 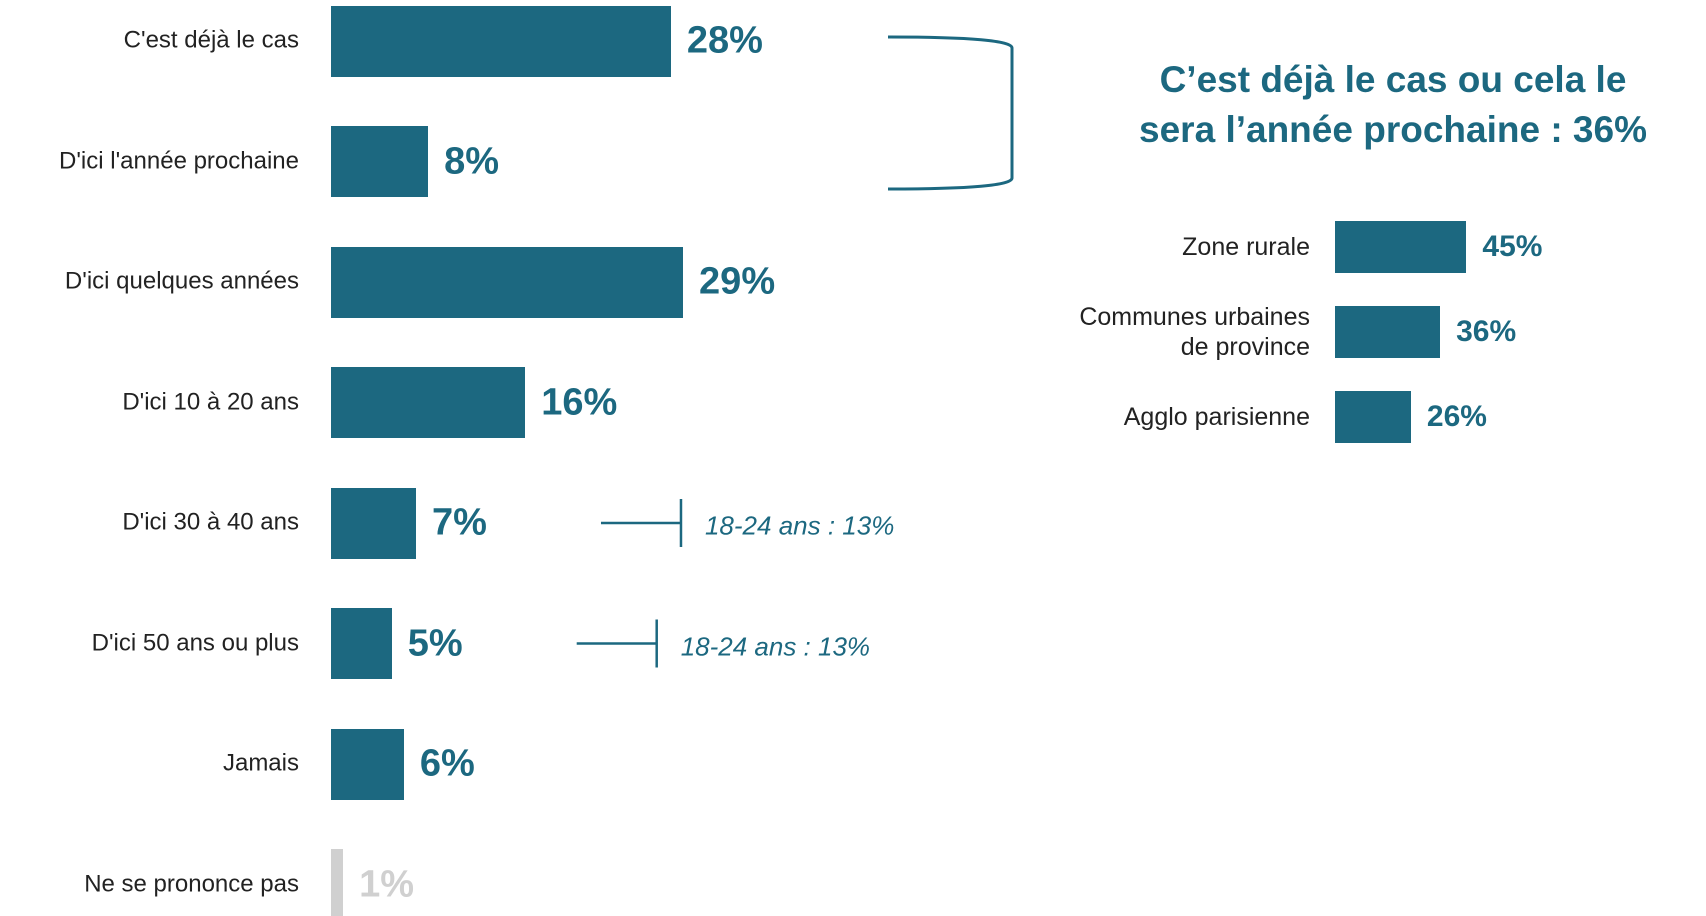 What do you see at coordinates (1246, 247) in the screenshot?
I see `category-label: Zone rurale` at bounding box center [1246, 247].